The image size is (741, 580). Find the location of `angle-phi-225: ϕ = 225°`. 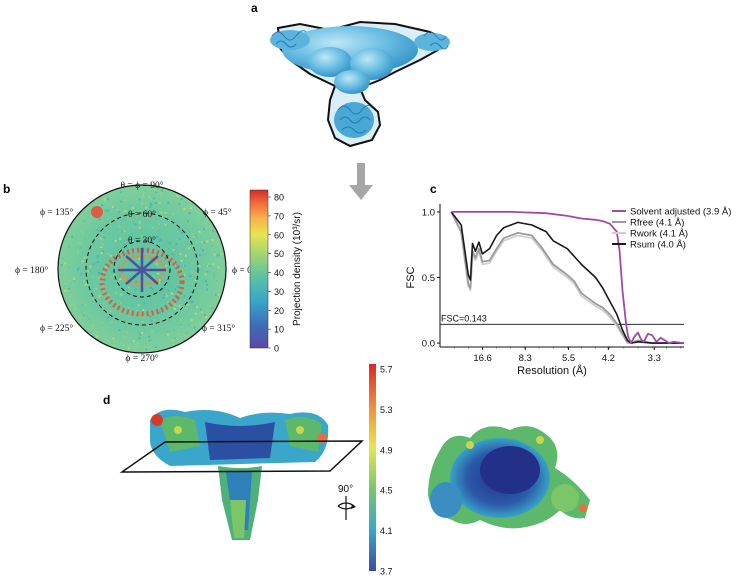

angle-phi-225: ϕ = 225° is located at coordinates (56, 328).